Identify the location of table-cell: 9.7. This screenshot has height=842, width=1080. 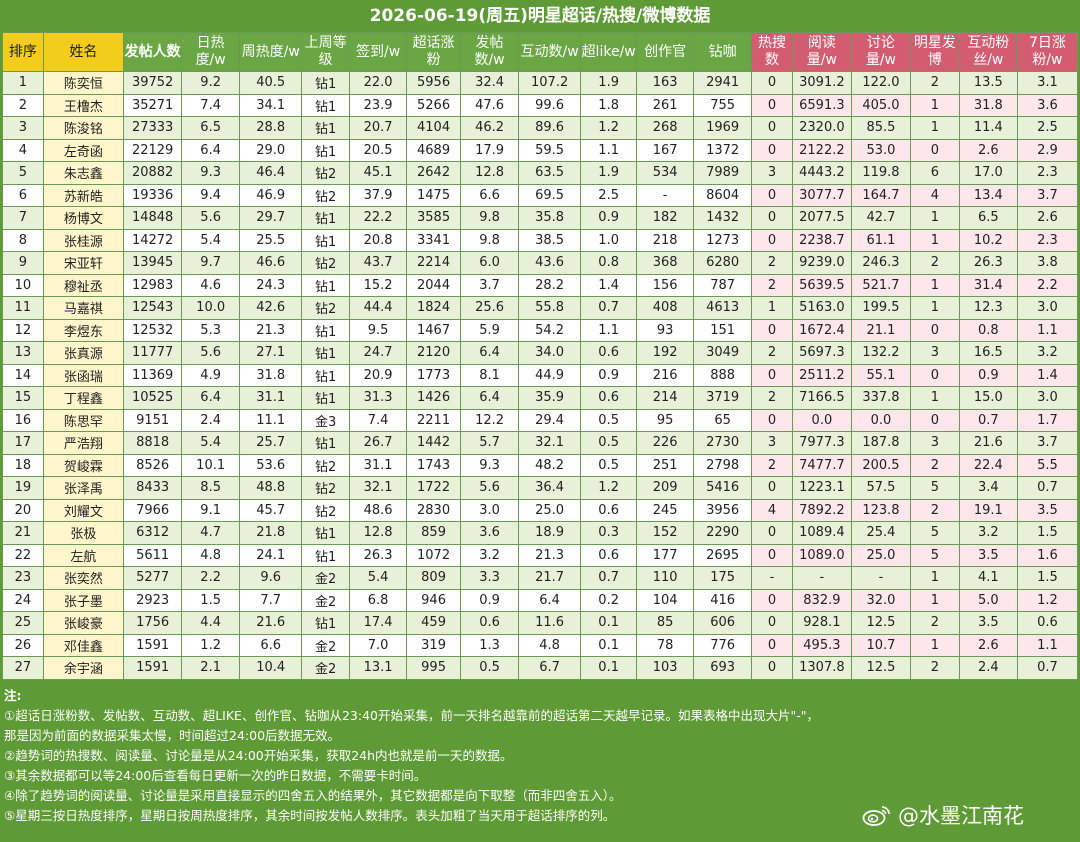
(211, 263).